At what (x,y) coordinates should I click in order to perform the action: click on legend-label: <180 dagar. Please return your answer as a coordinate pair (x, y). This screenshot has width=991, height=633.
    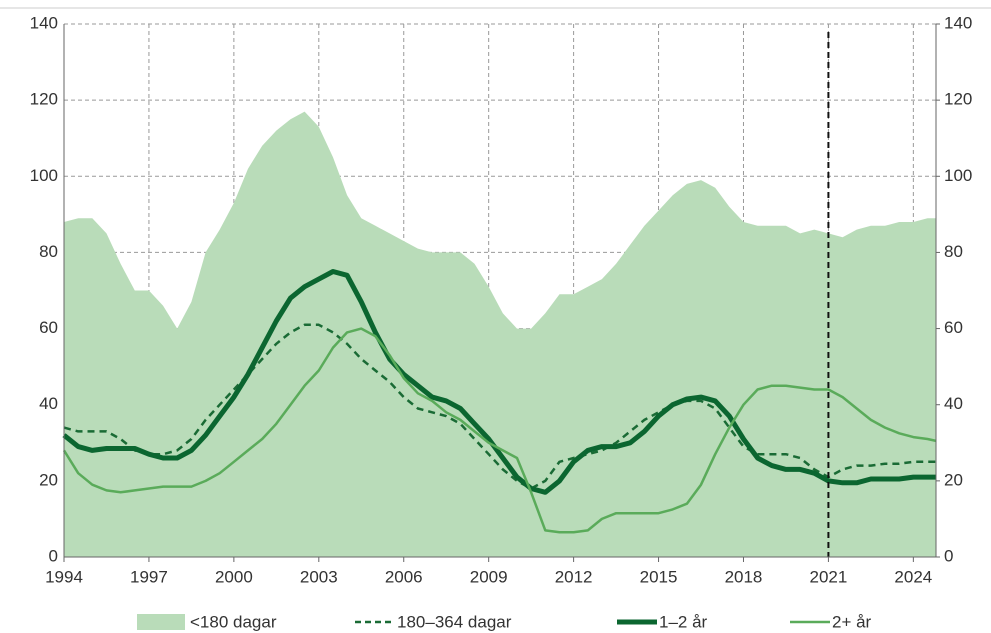
    Looking at the image, I should click on (233, 621).